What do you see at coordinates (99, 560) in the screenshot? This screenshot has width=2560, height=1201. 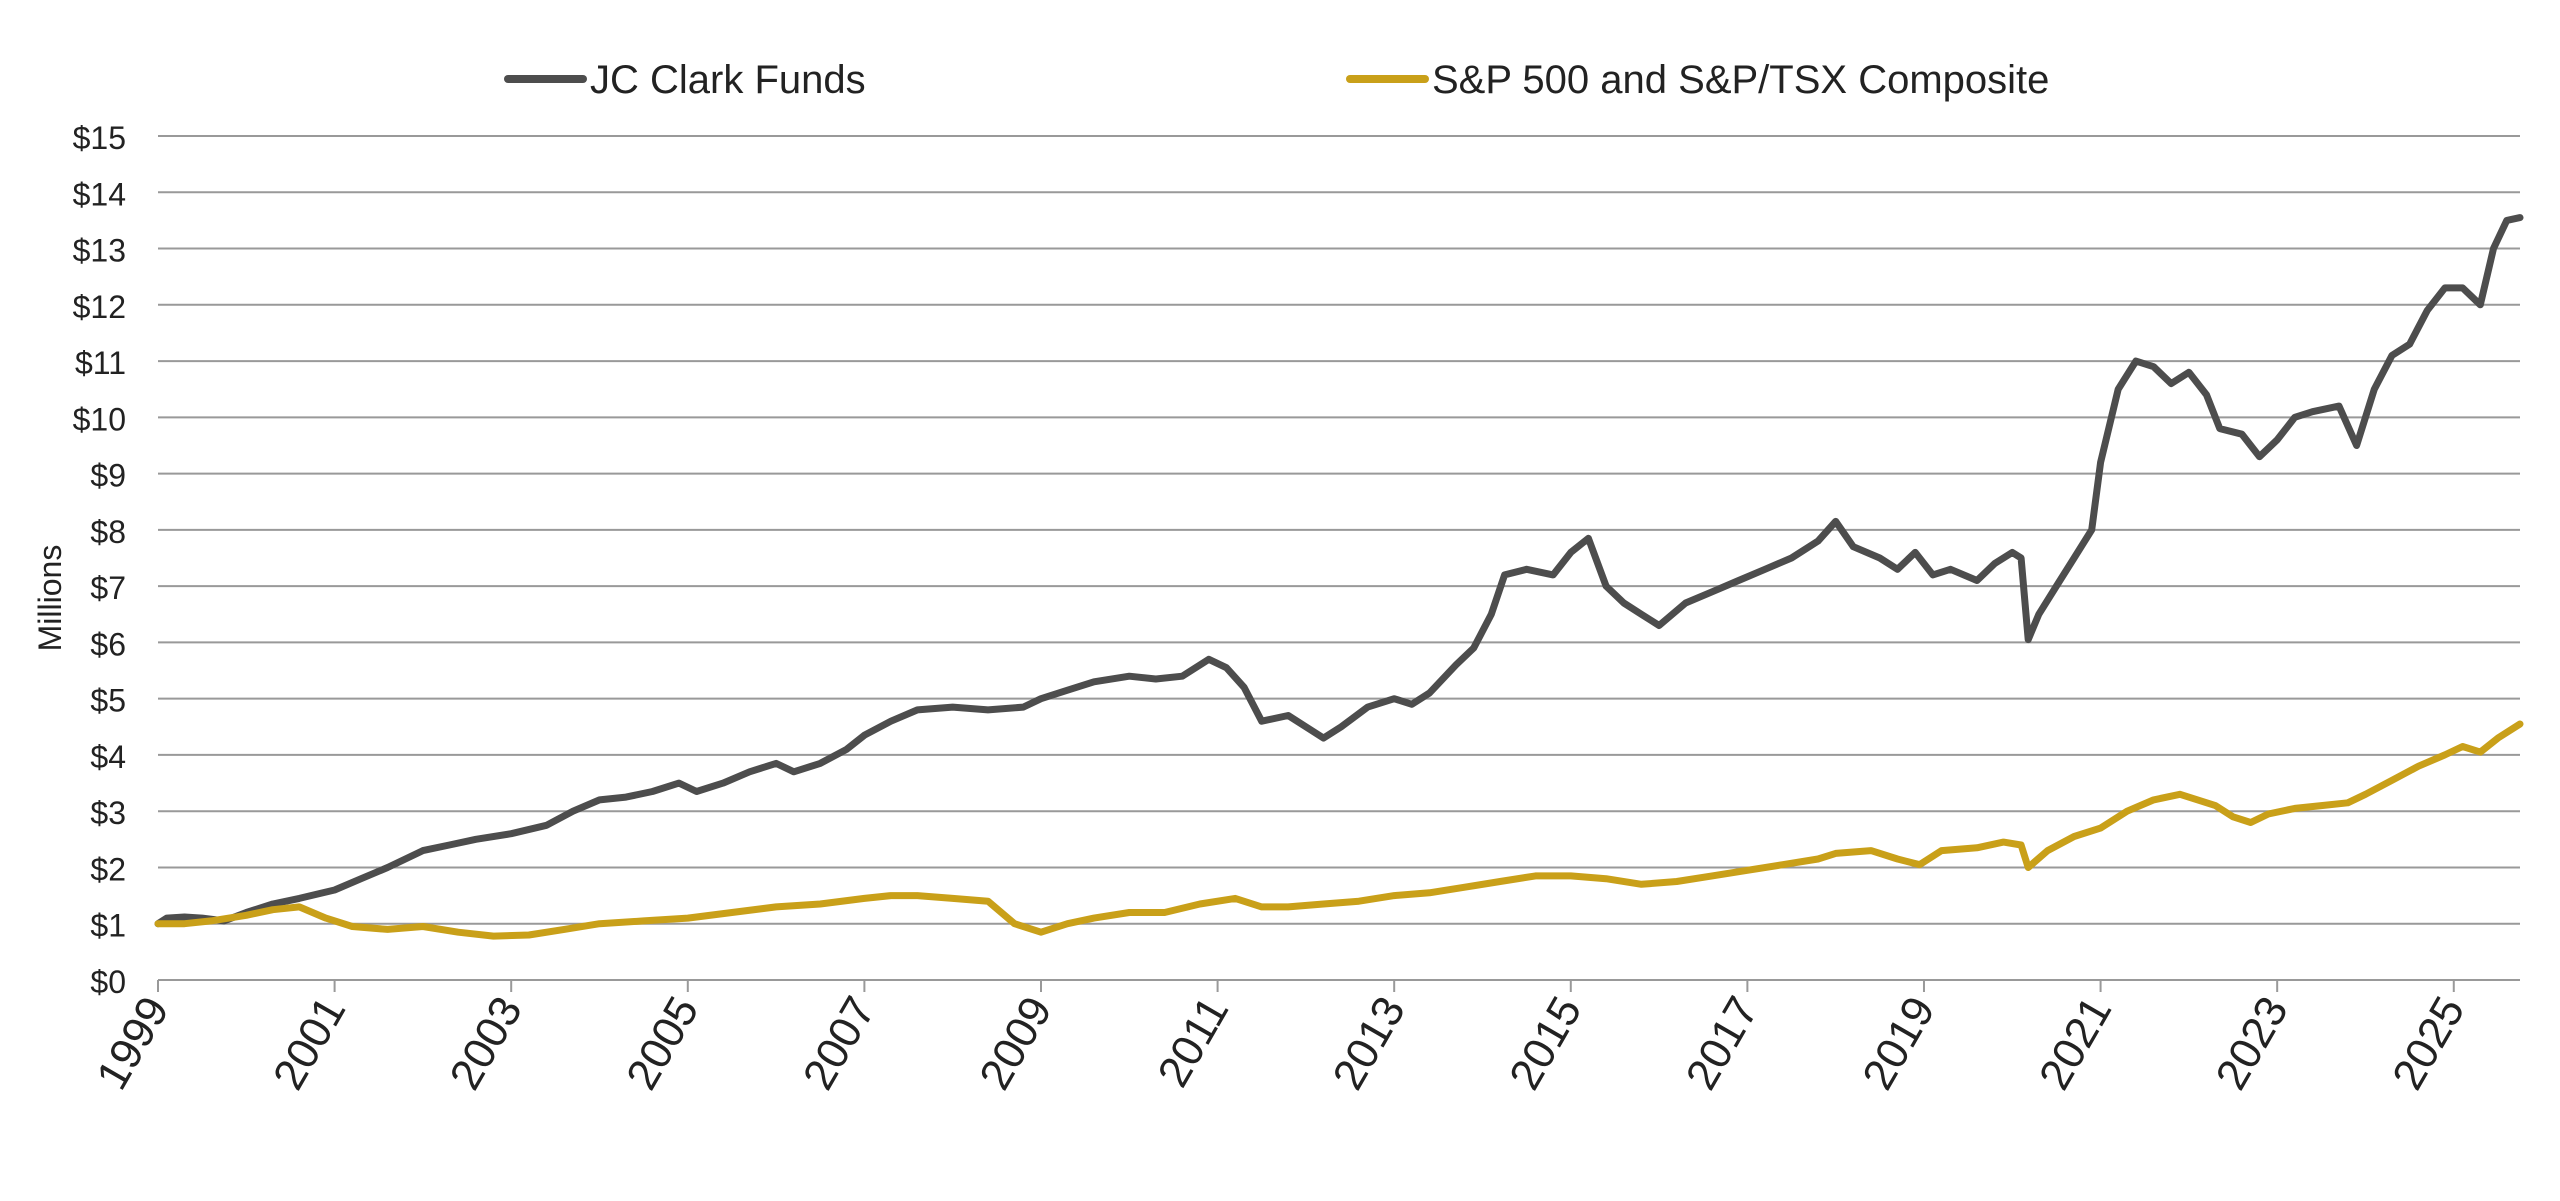 I see `y-tick-labels: $0 $1 $2 $3 $4 $5 $6 $7 $8 $9 $10 $11 $12 $13 $14 $15` at bounding box center [99, 560].